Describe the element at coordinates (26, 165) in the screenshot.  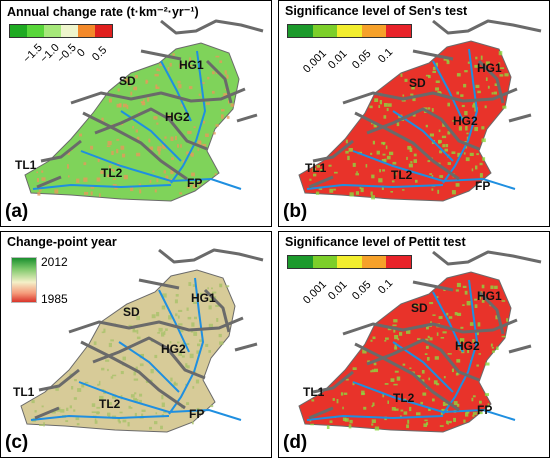
I see `region-label-tl1: TL1` at that location.